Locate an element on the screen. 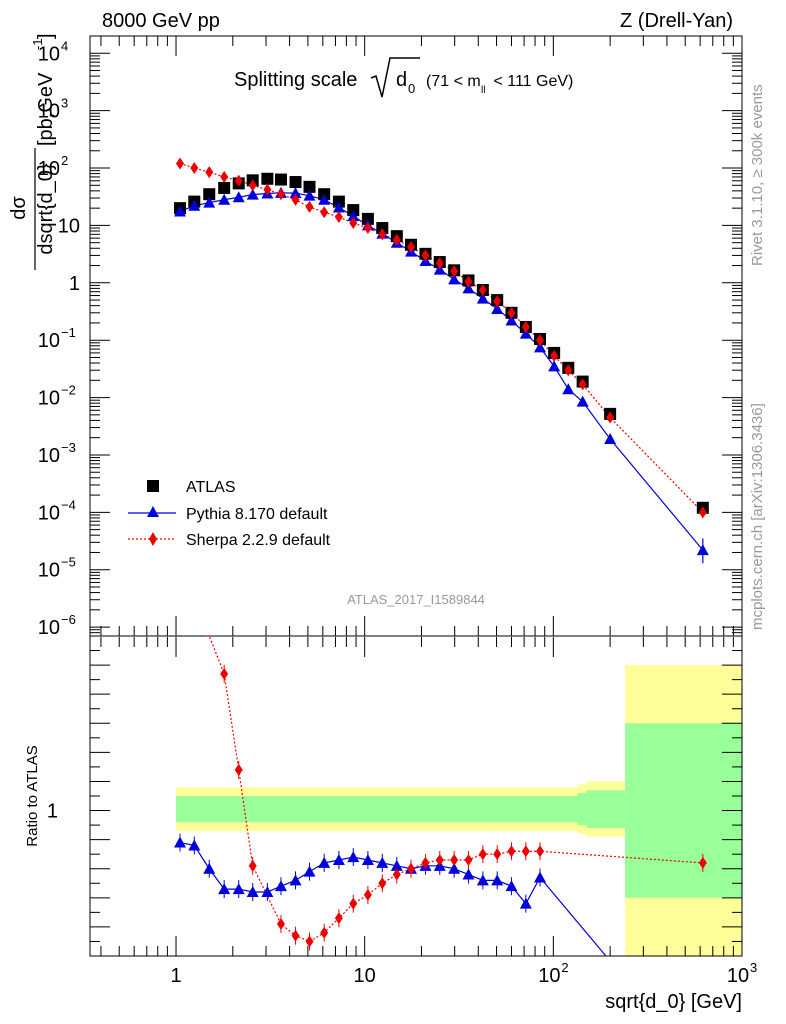  title-cut: (71 < m is located at coordinates (453, 81).